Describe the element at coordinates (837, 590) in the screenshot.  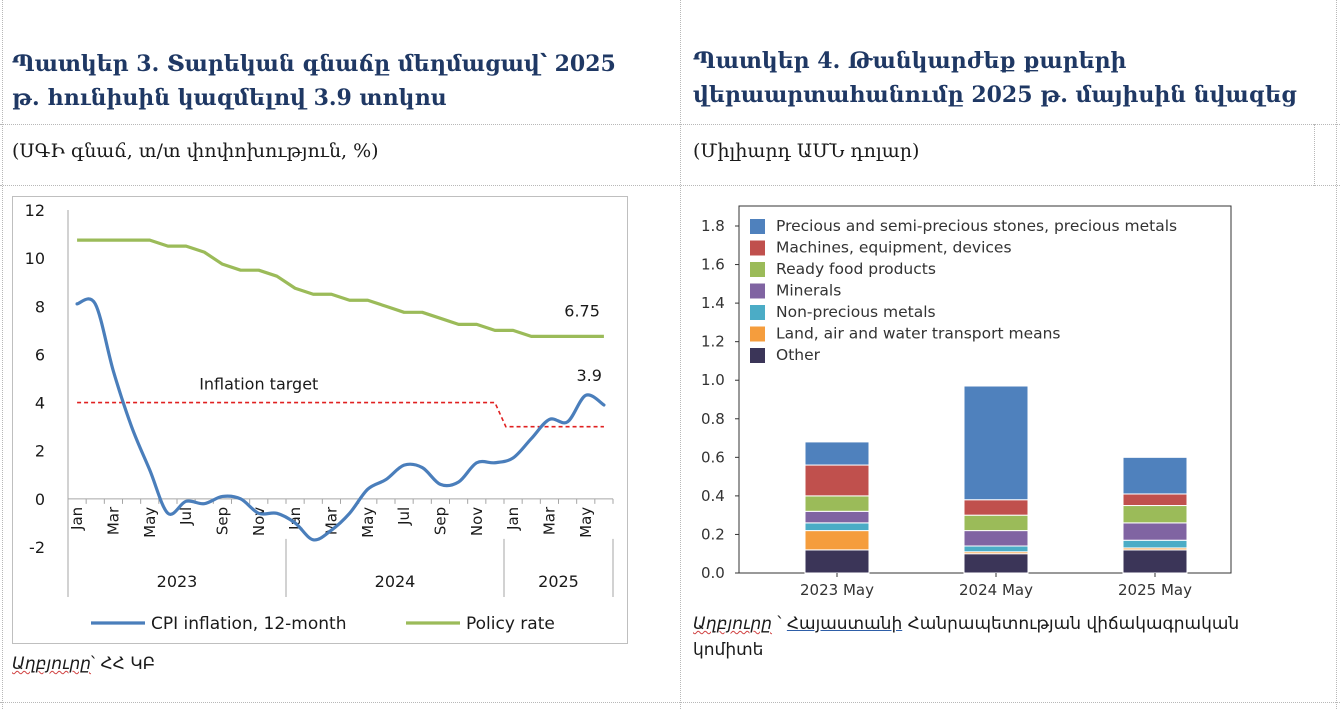
I see `x-tick-label: 2023 May` at that location.